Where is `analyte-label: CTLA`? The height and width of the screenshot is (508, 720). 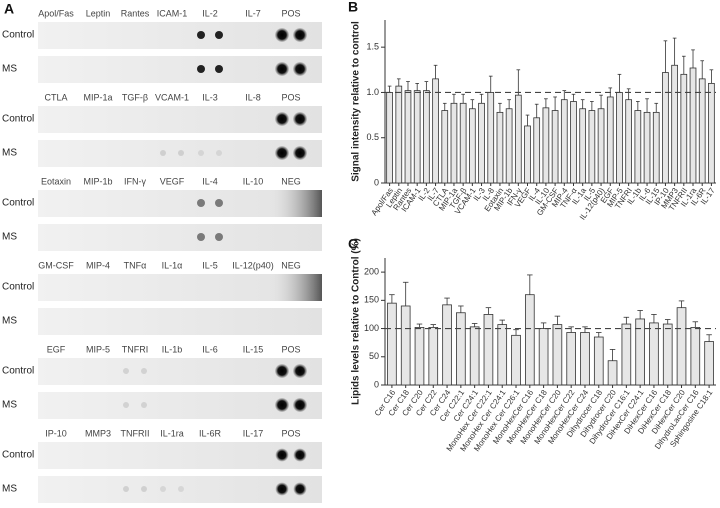 analyte-label: CTLA is located at coordinates (55, 97).